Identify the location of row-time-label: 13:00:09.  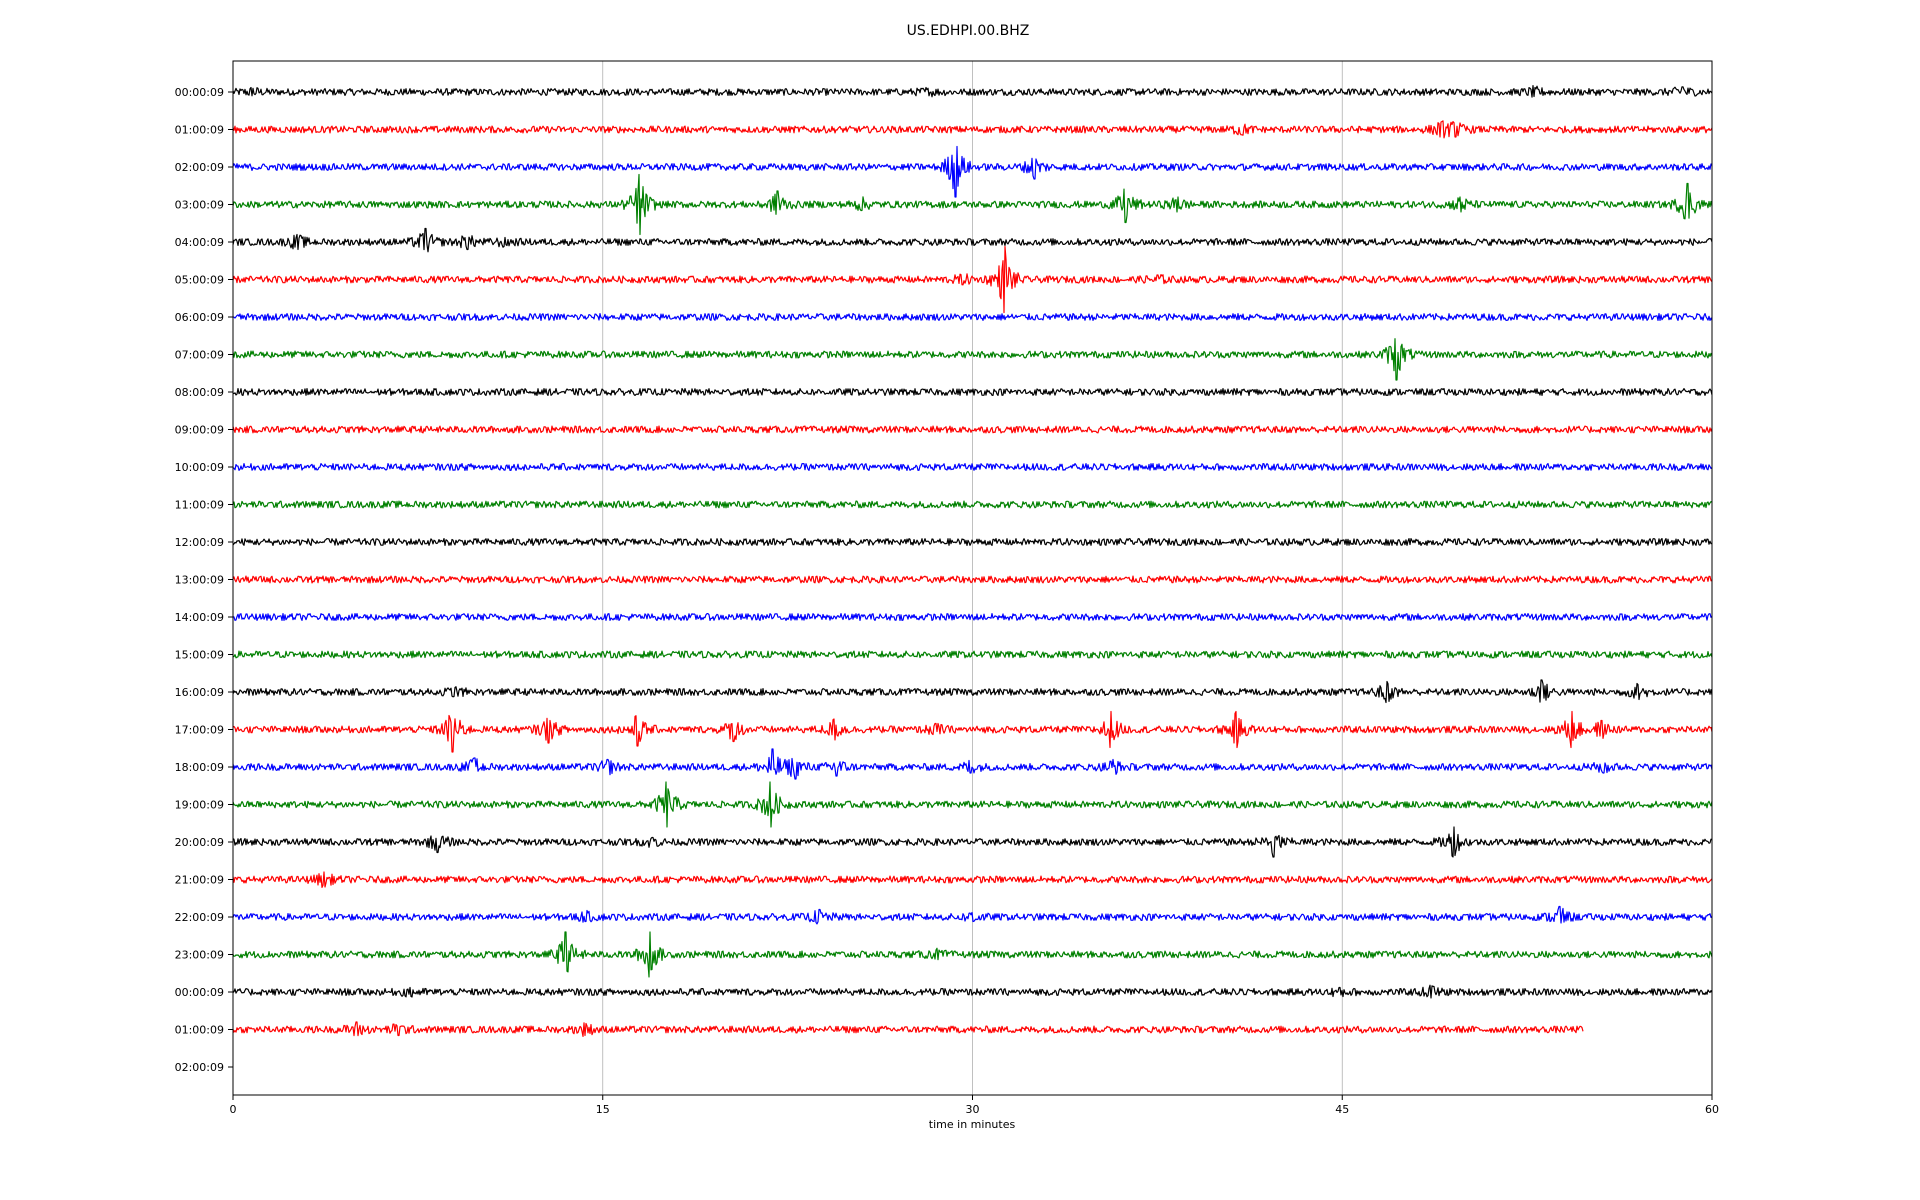
(199, 580).